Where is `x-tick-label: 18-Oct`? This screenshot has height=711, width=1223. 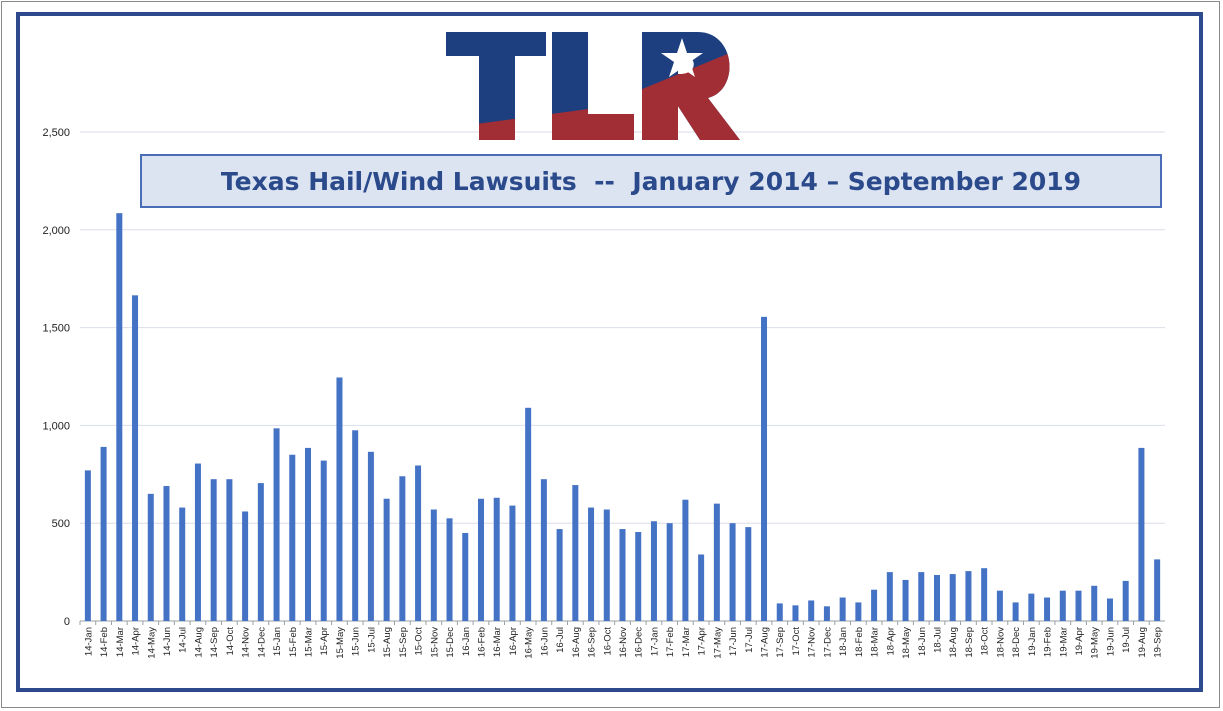
x-tick-label: 18-Oct is located at coordinates (985, 641).